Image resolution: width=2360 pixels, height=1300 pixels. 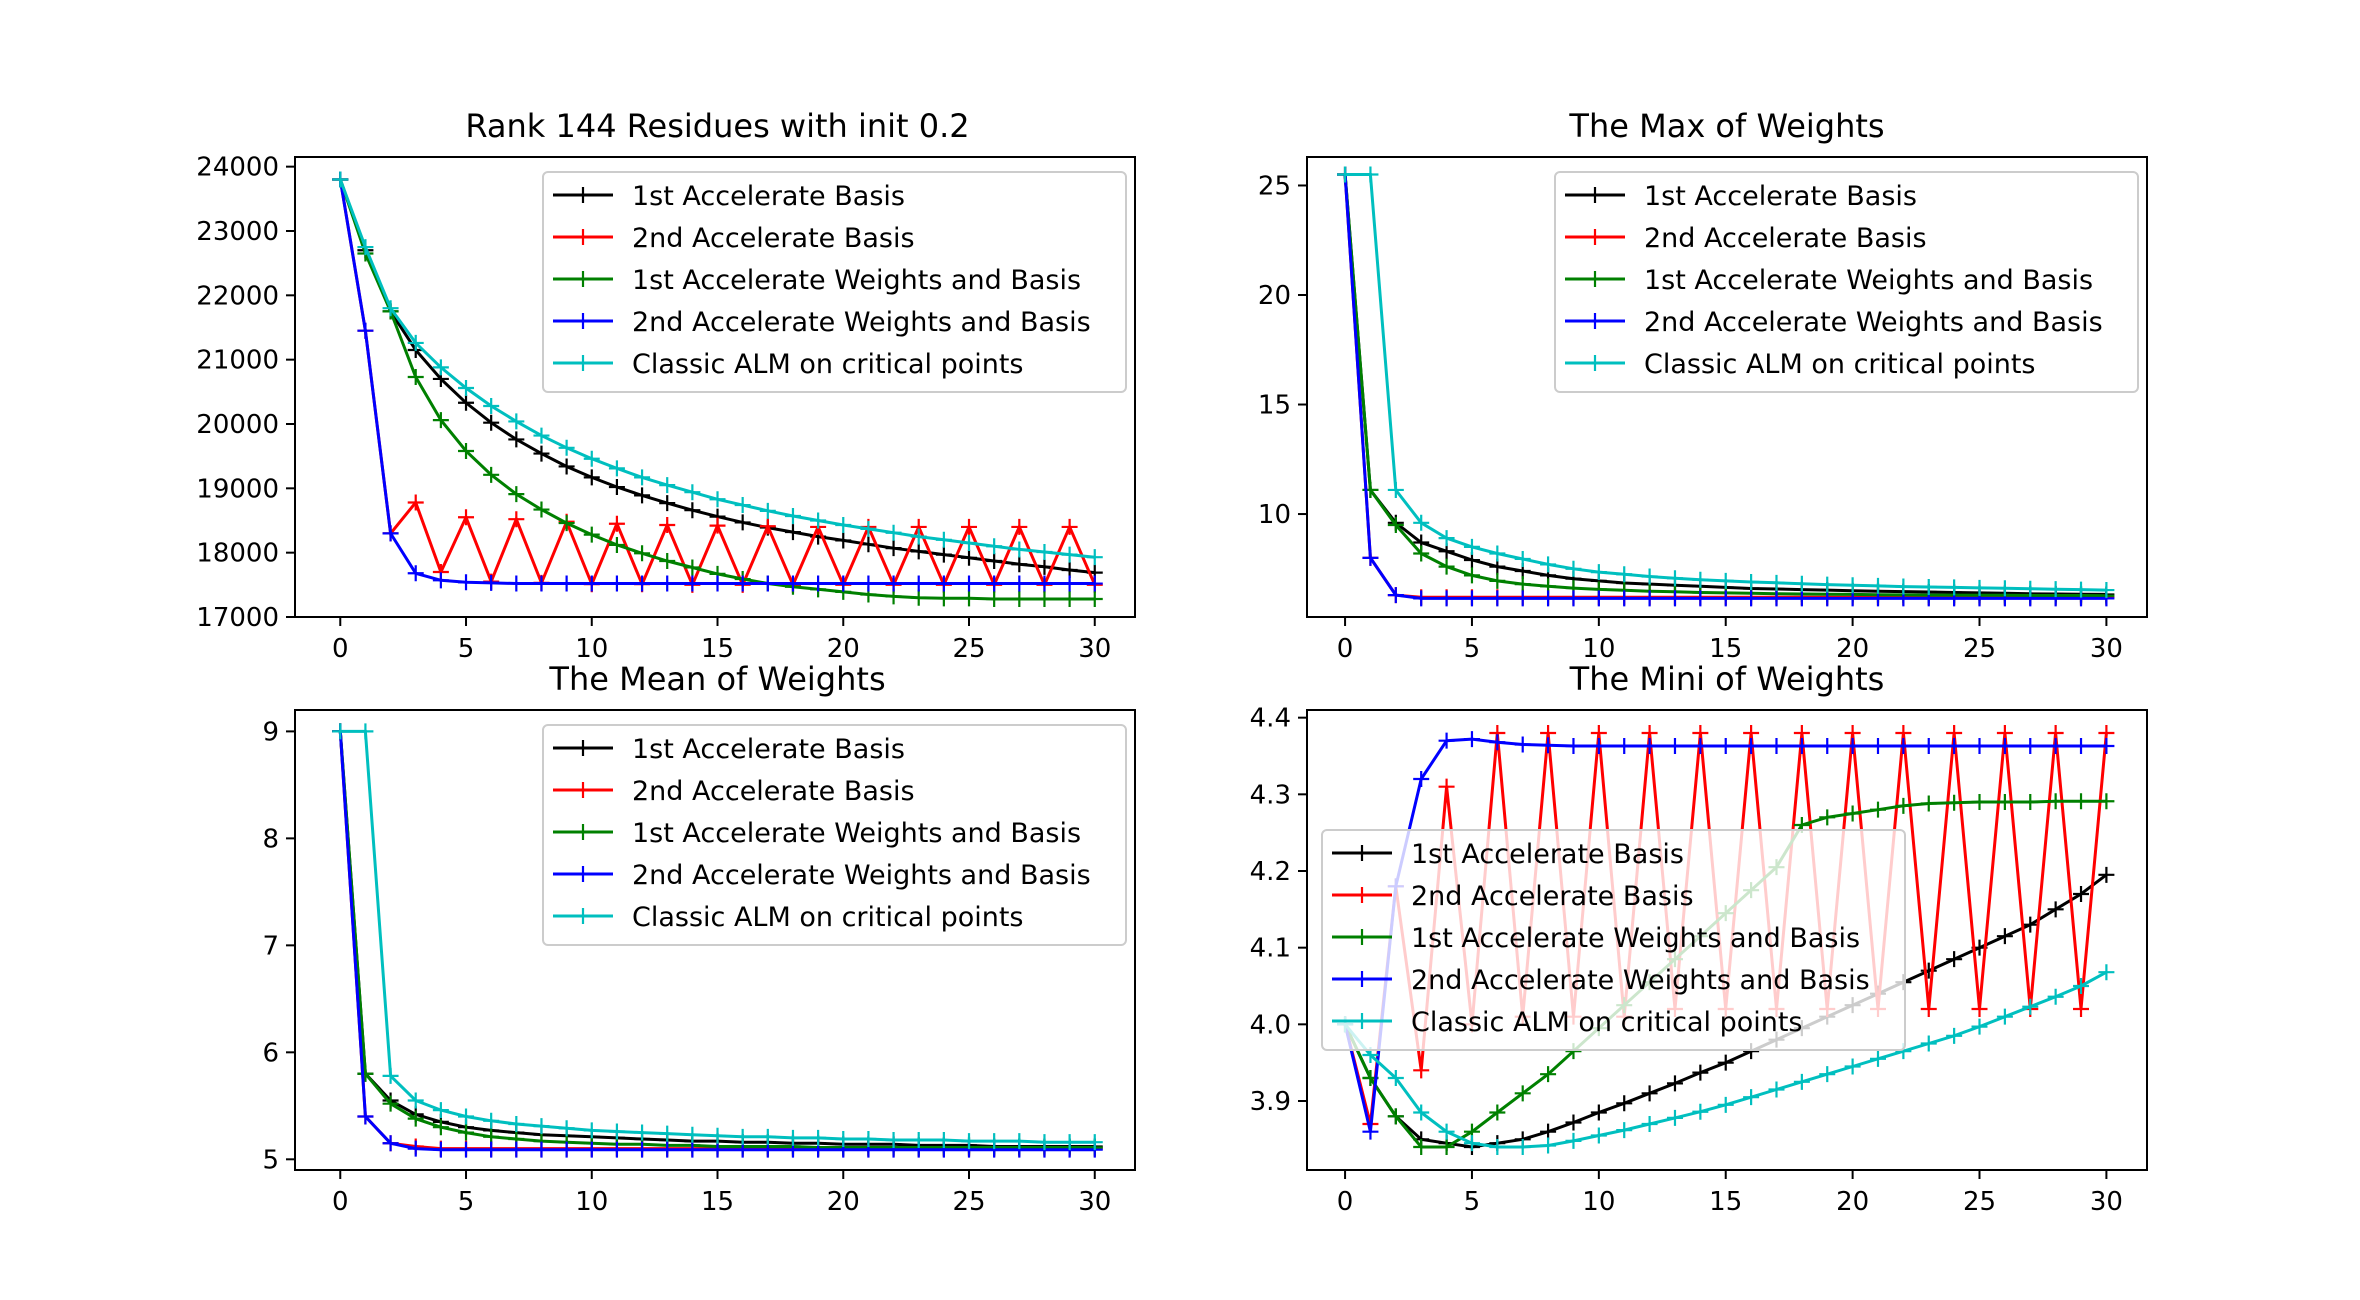 I want to click on legend-label: 1st Accelerate Basis, so click(x=1780, y=196).